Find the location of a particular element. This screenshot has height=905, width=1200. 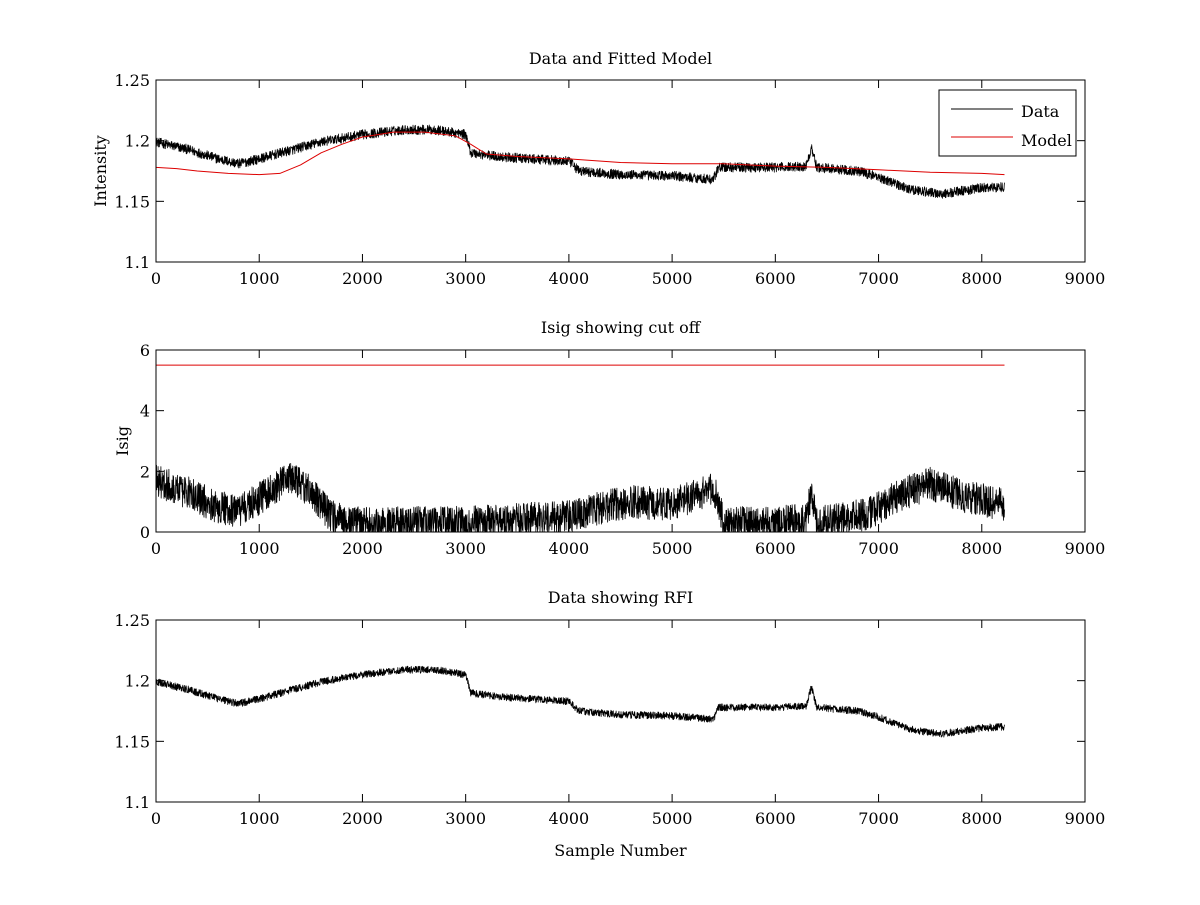

y-tick-label: 2 is located at coordinates (145, 471).